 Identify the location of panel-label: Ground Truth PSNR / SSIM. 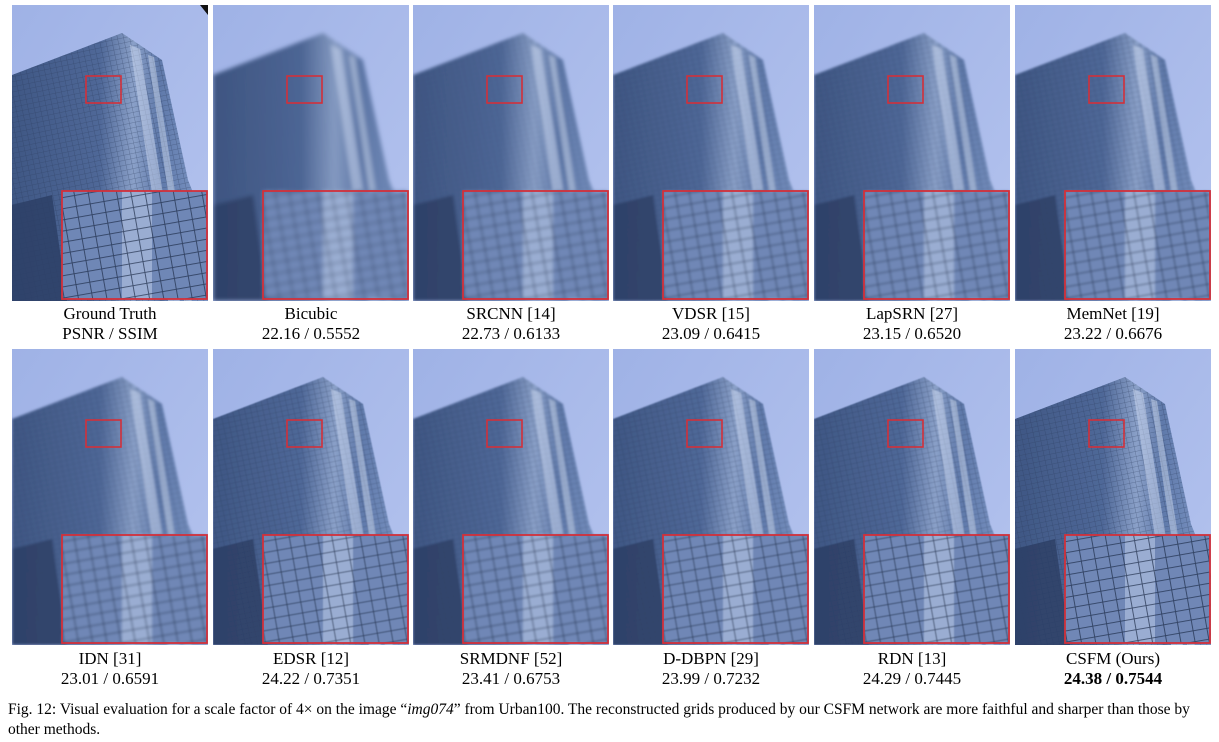
(110, 324).